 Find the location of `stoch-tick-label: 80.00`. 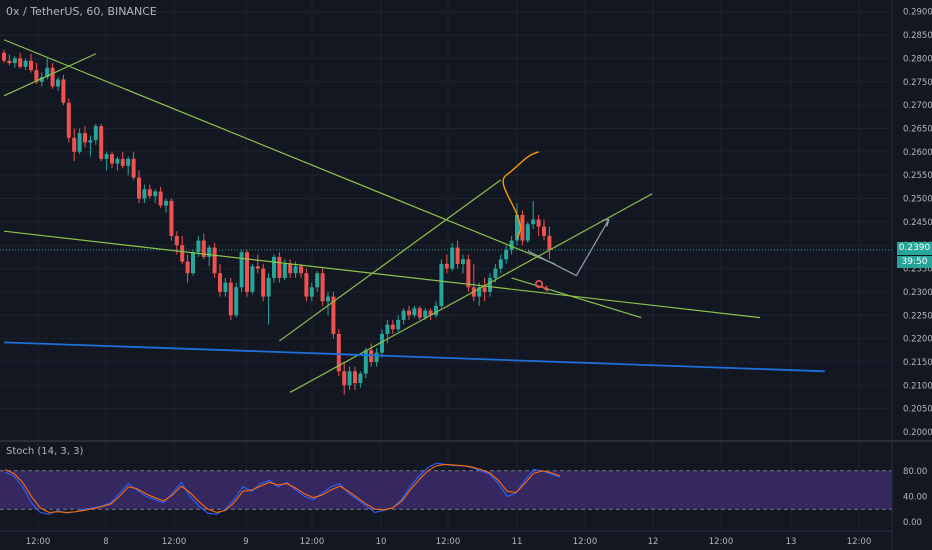

stoch-tick-label: 80.00 is located at coordinates (915, 472).